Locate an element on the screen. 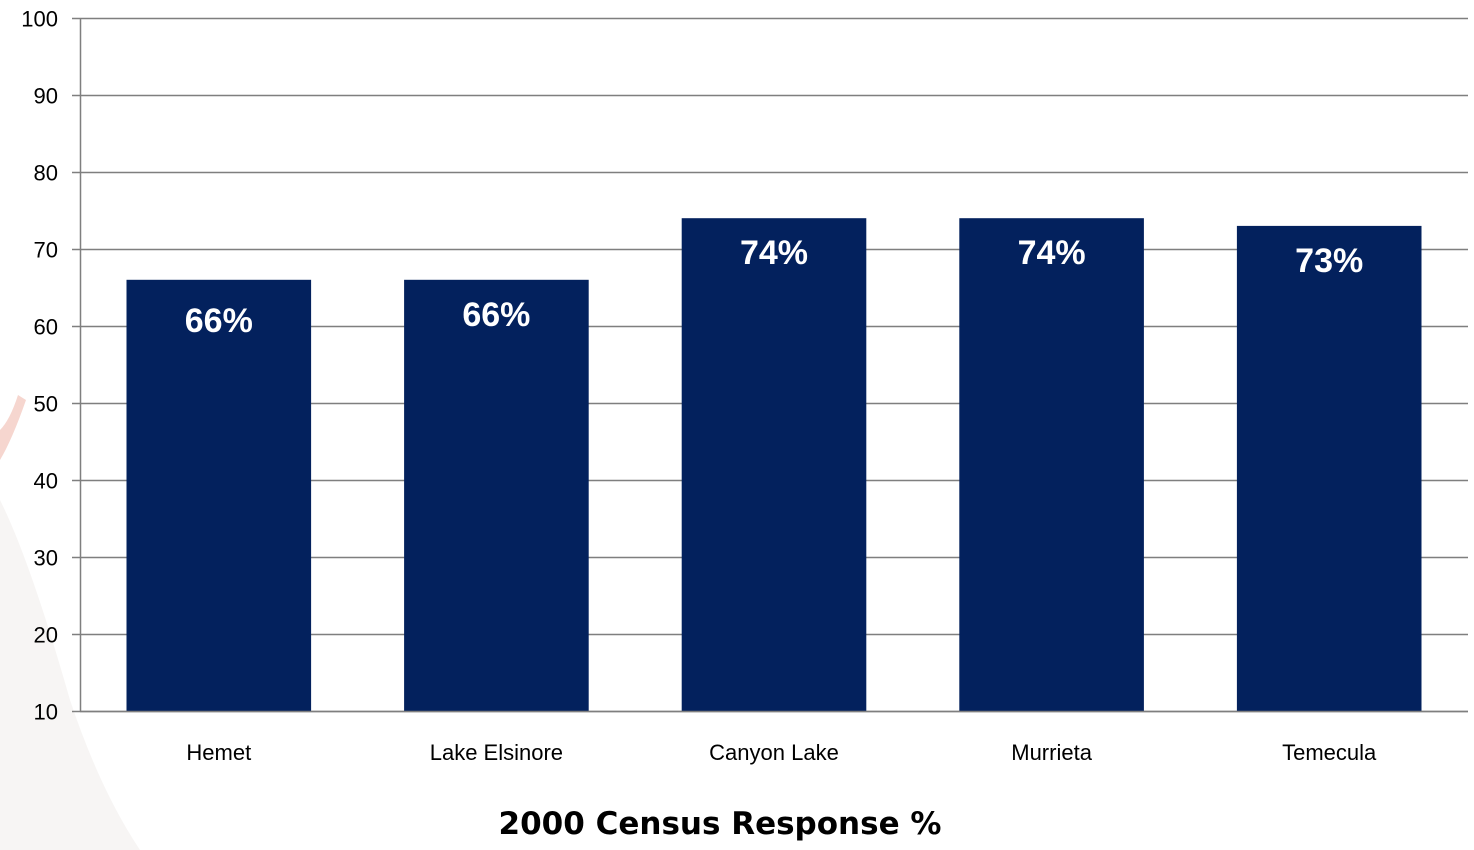  y-tick-label-60: 60 is located at coordinates (46, 327).